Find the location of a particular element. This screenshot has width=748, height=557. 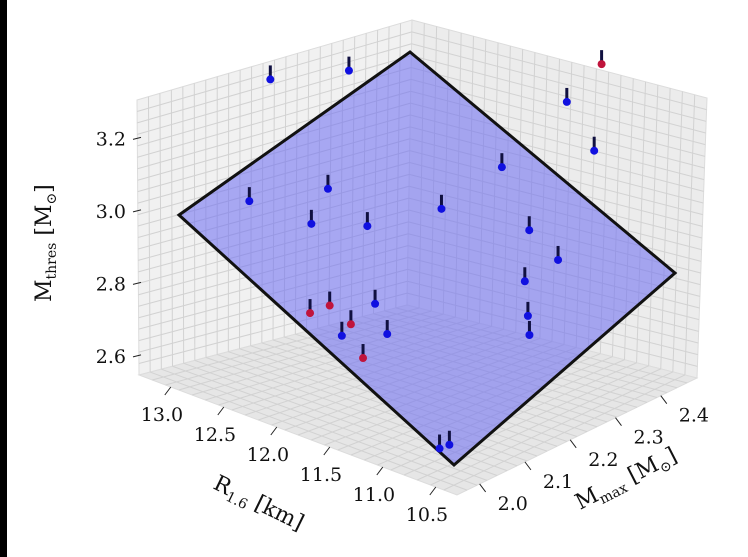

z-tick-label: 3.0 is located at coordinates (111, 212).